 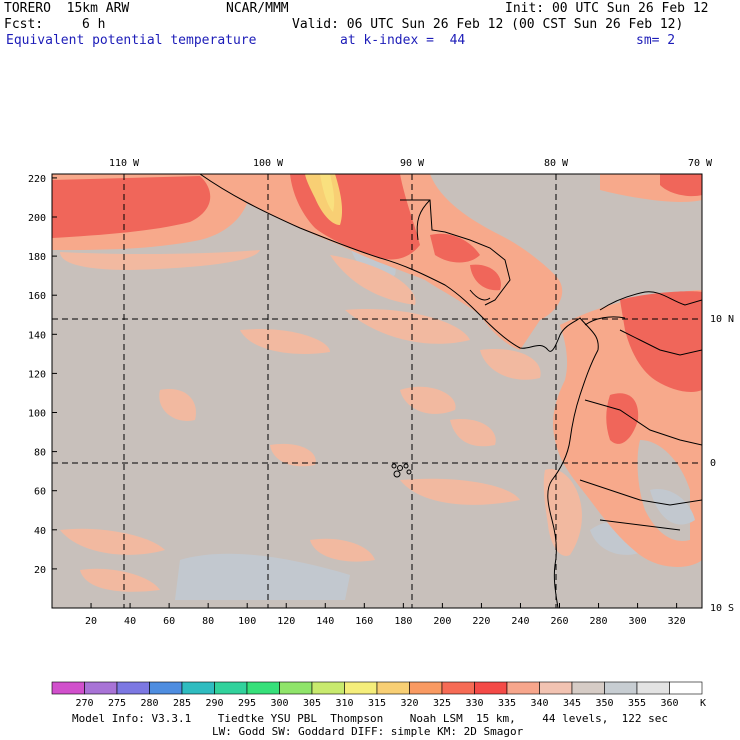 What do you see at coordinates (214, 703) in the screenshot?
I see `colorbar-label: 290` at bounding box center [214, 703].